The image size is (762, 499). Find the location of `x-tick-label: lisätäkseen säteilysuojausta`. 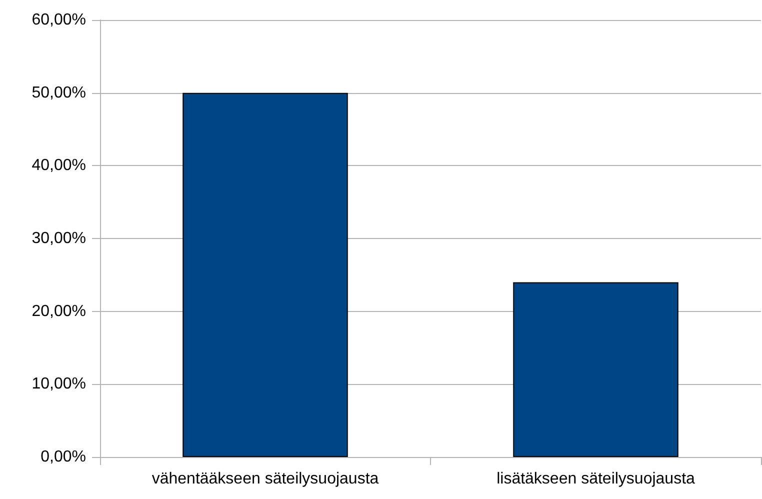

x-tick-label: lisätäkseen säteilysuojausta is located at coordinates (596, 479).